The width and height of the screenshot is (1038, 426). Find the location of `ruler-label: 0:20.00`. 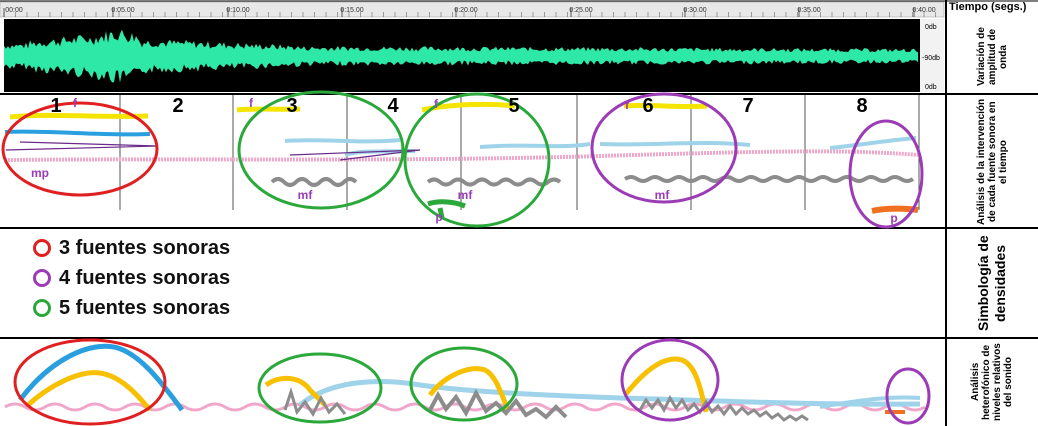

ruler-label: 0:20.00 is located at coordinates (465, 10).